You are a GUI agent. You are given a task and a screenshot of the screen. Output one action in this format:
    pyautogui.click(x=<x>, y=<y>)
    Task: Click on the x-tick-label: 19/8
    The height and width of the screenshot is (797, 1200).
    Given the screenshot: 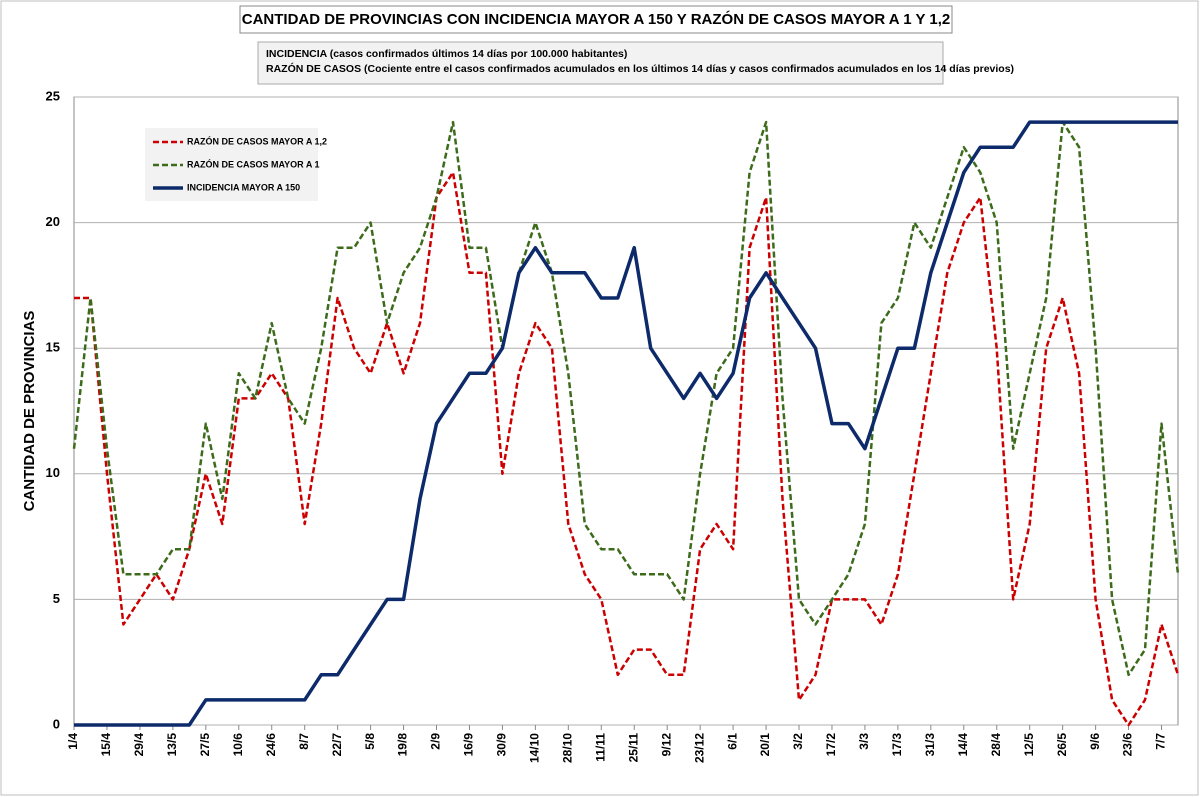 What is the action you would take?
    pyautogui.click(x=403, y=745)
    